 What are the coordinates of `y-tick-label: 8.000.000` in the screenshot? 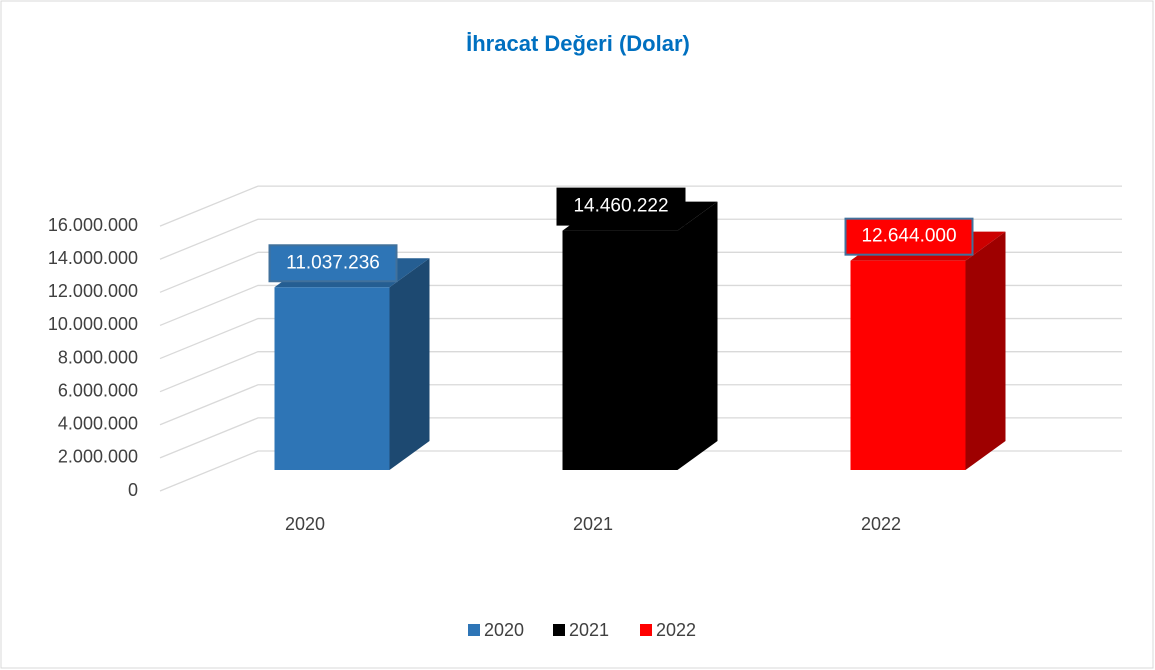 It's located at (98, 357).